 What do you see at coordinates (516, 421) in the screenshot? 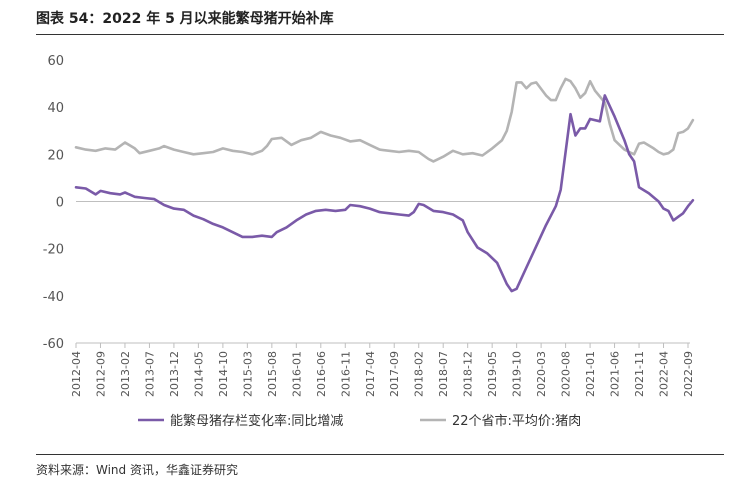
I see `legend-label: 22个省市:平均价:猪肉` at bounding box center [516, 421].